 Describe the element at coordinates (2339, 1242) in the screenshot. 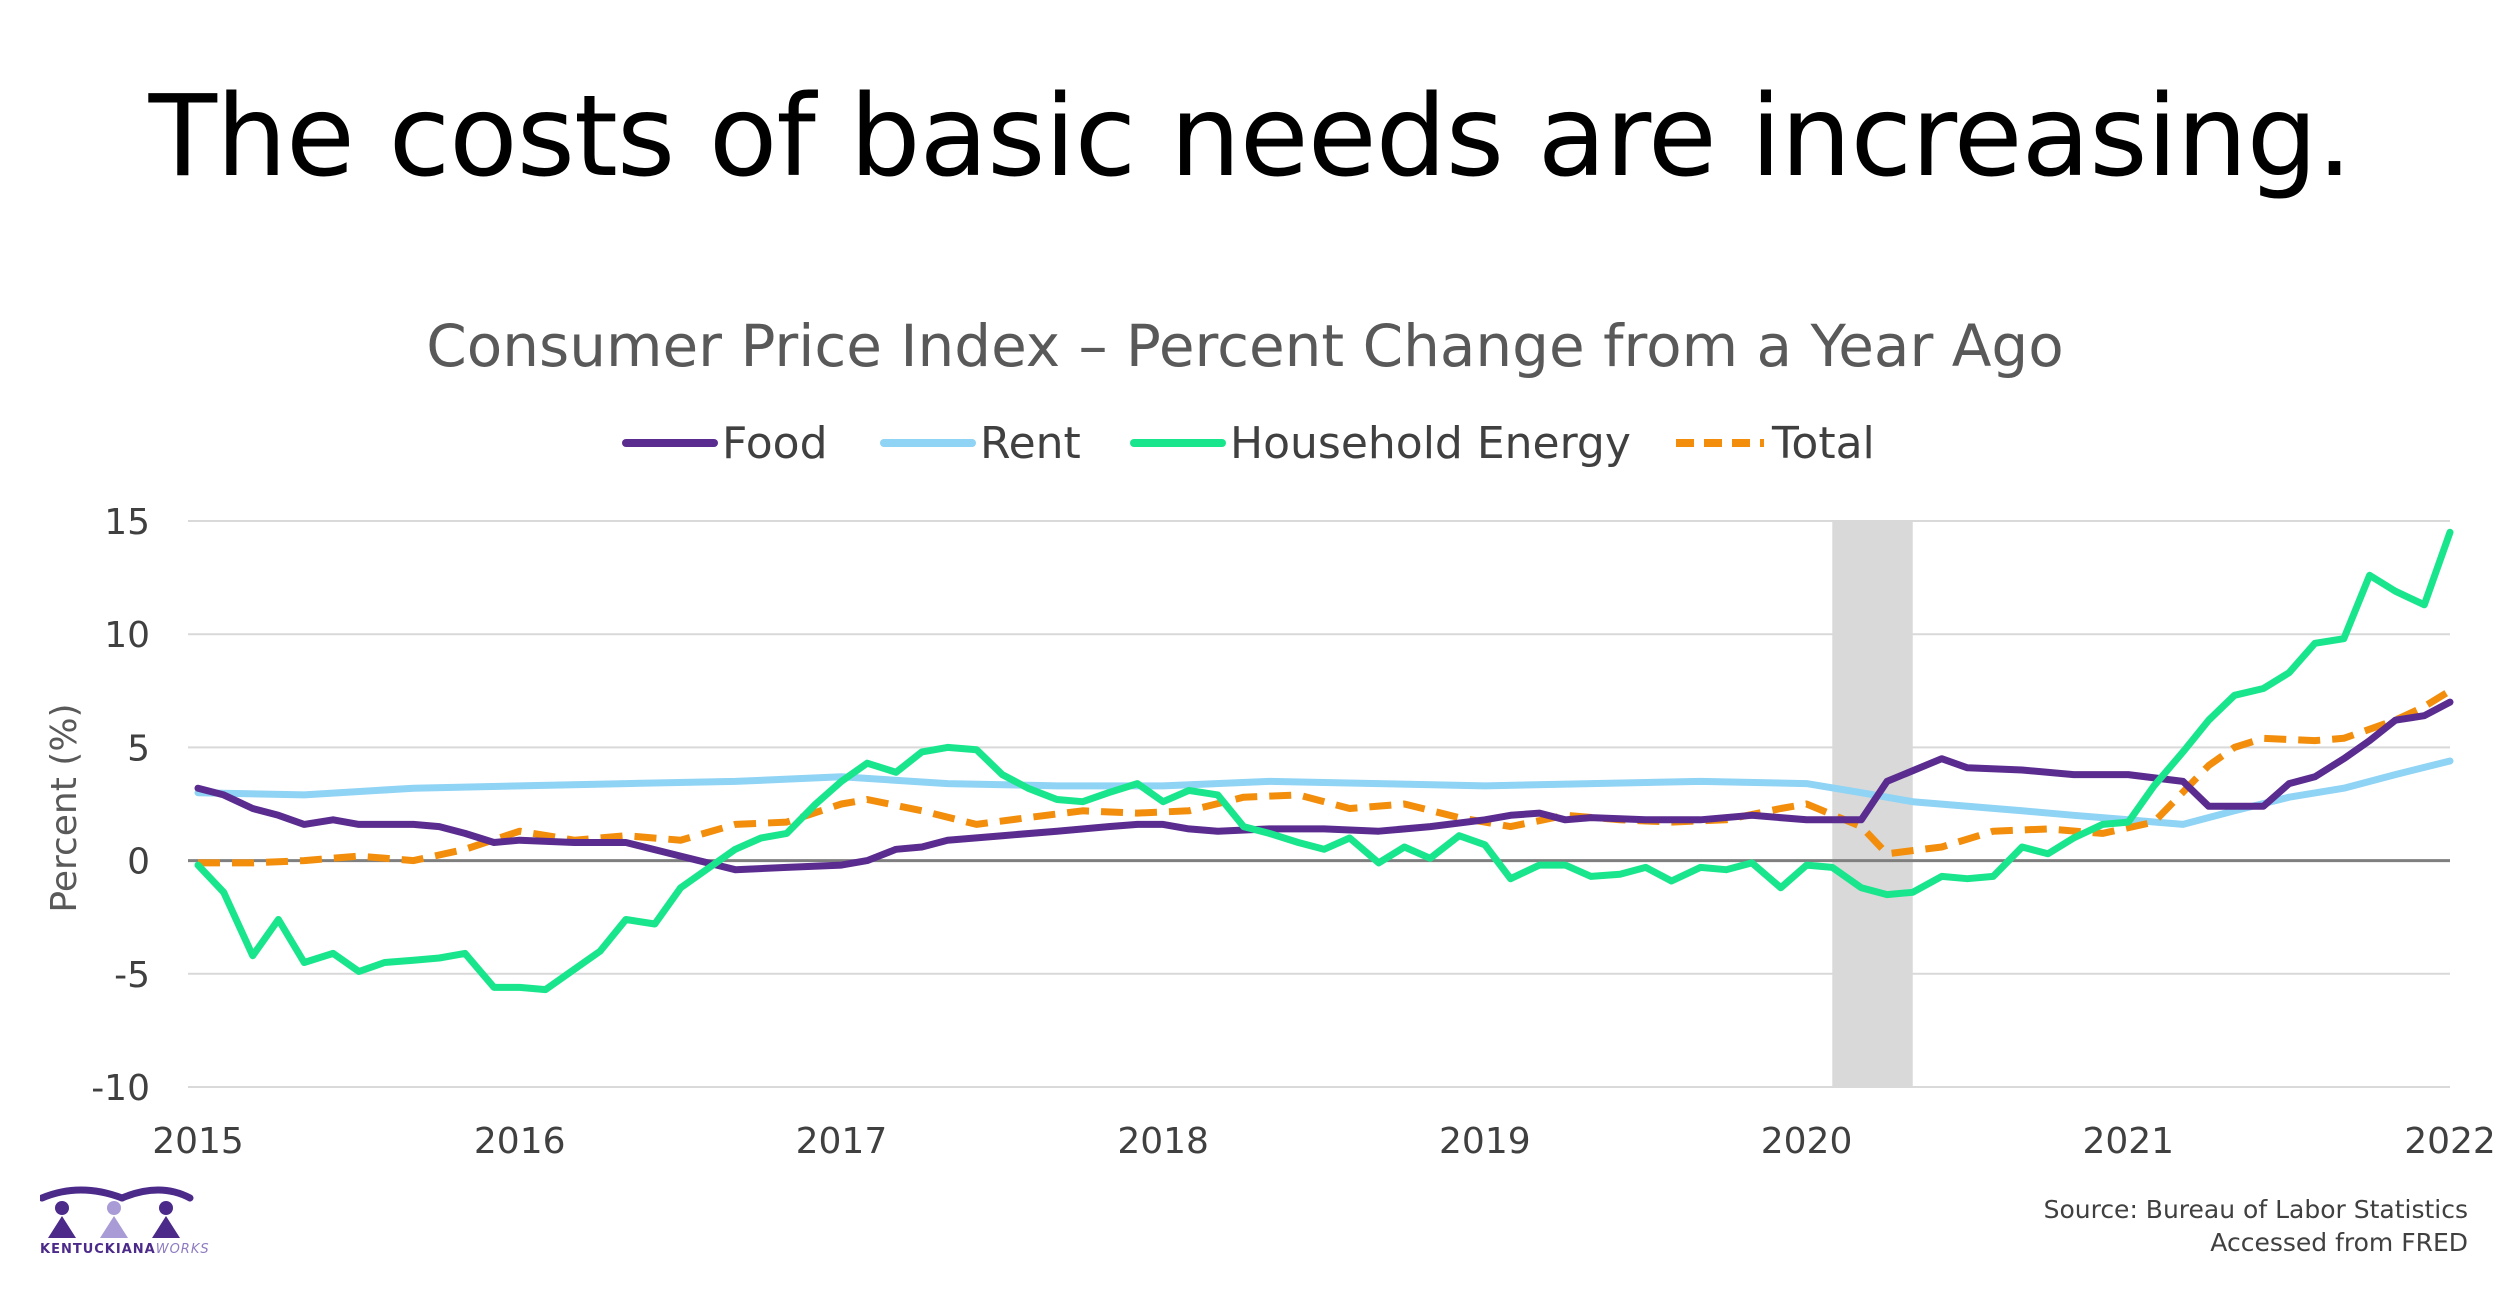

I see `source-line-2: Accessed from FRED` at that location.